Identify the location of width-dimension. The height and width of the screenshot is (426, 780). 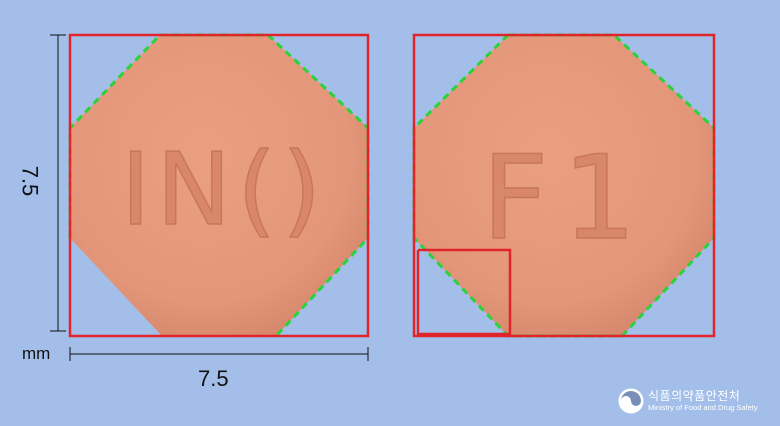
(219, 354).